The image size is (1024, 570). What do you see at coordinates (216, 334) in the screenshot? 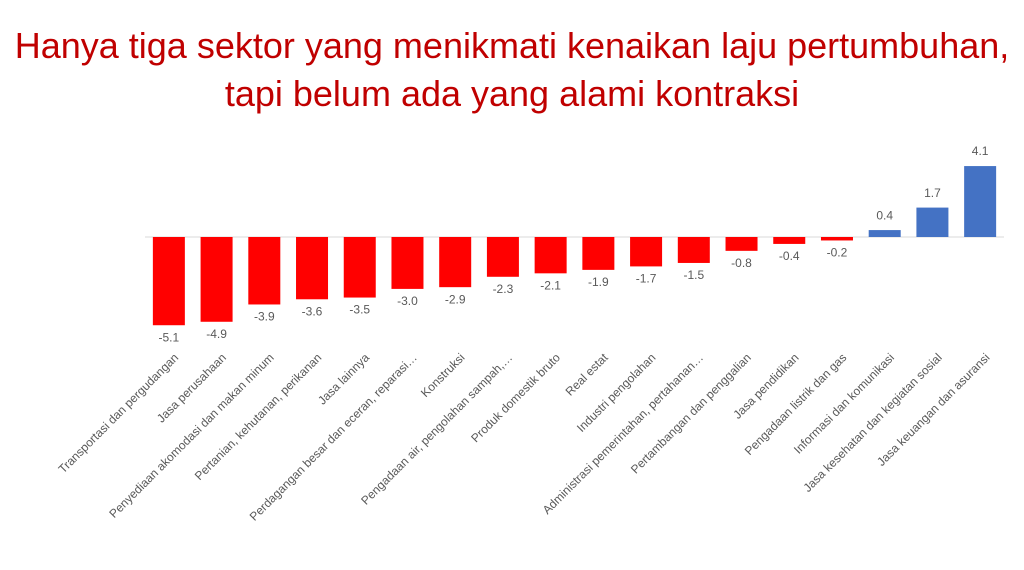
I see `value-label: -4.9` at bounding box center [216, 334].